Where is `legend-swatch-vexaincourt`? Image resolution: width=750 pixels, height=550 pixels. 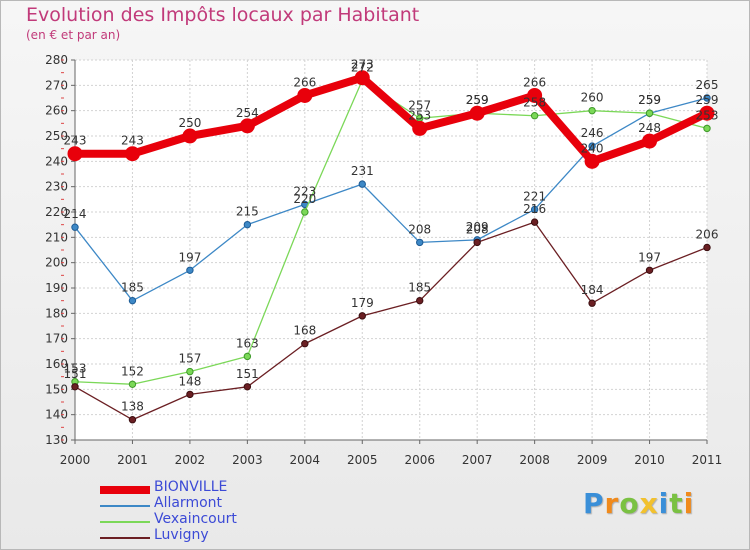
legend-swatch-vexaincourt is located at coordinates (125, 522).